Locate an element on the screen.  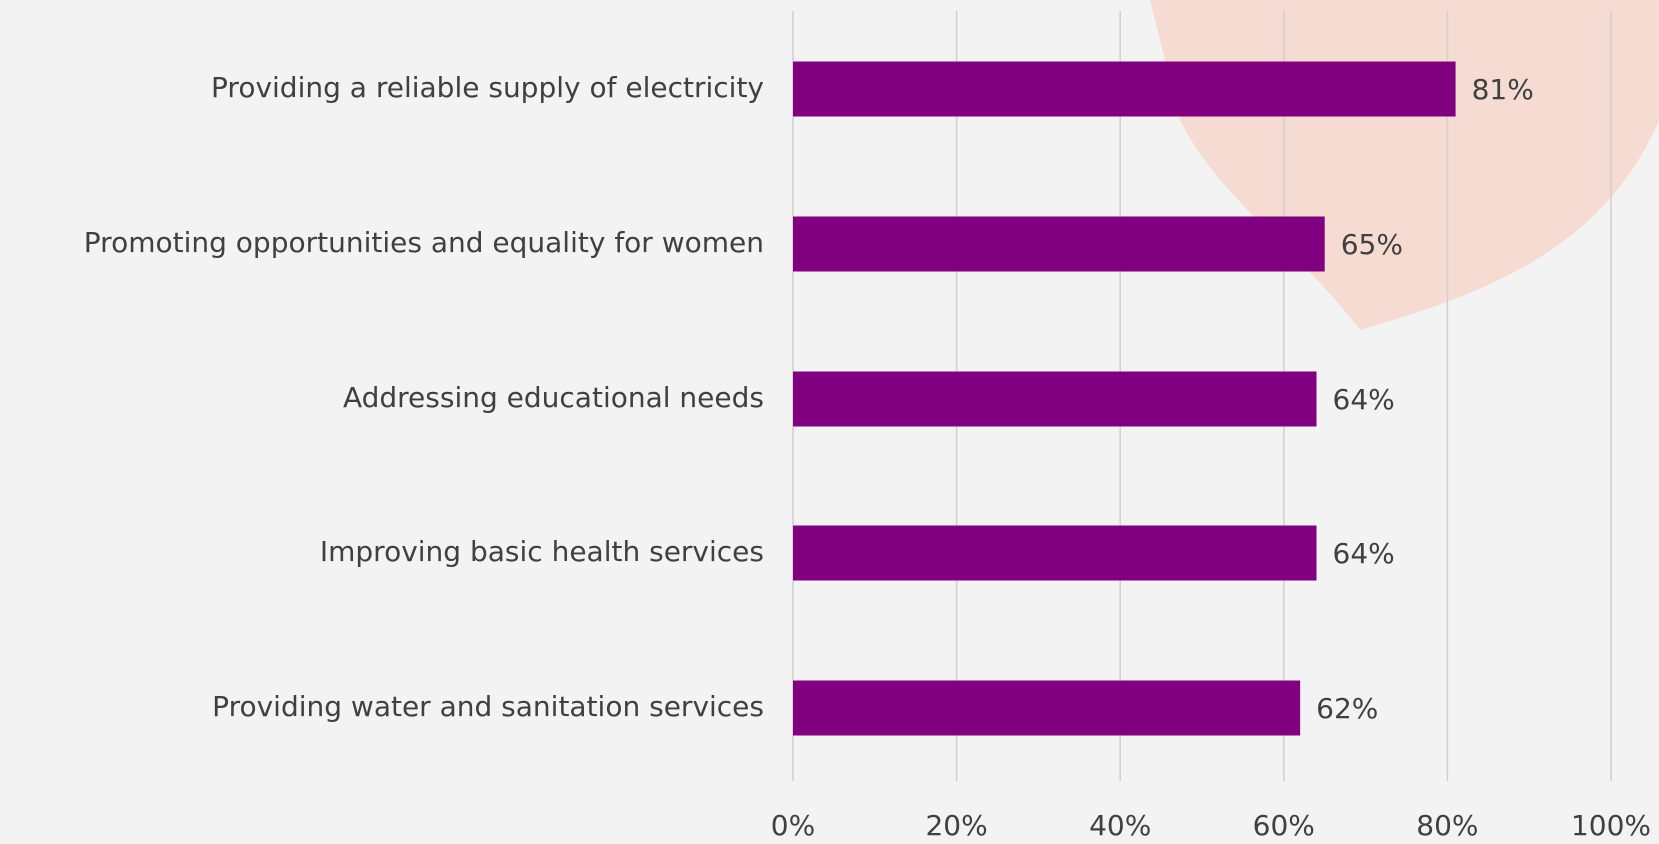
x-tick-label: 20% is located at coordinates (956, 825).